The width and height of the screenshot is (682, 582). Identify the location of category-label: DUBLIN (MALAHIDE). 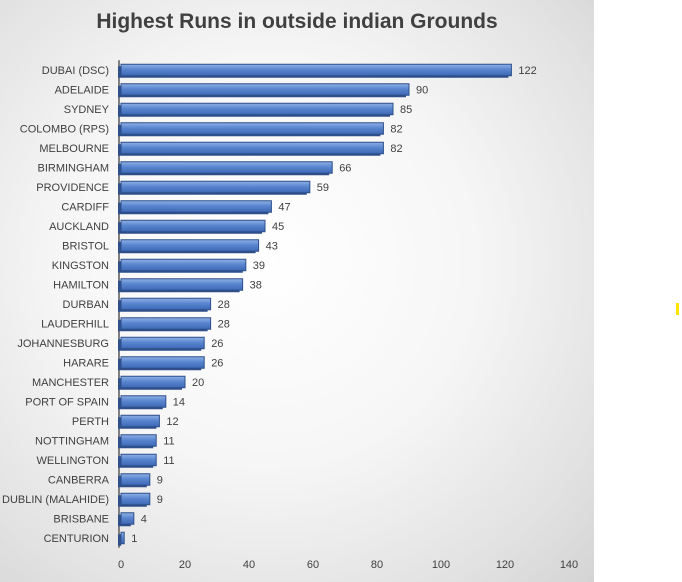
(55, 500).